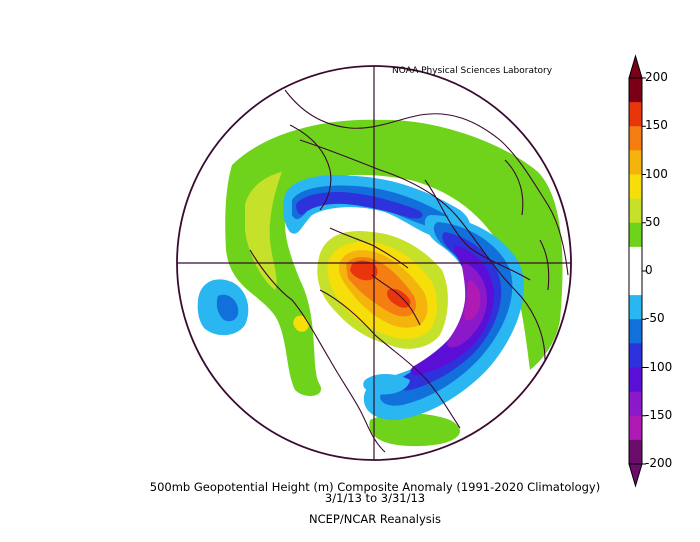  I want to click on credit-text: NOAA Physical Sciences Laboratory, so click(472, 71).